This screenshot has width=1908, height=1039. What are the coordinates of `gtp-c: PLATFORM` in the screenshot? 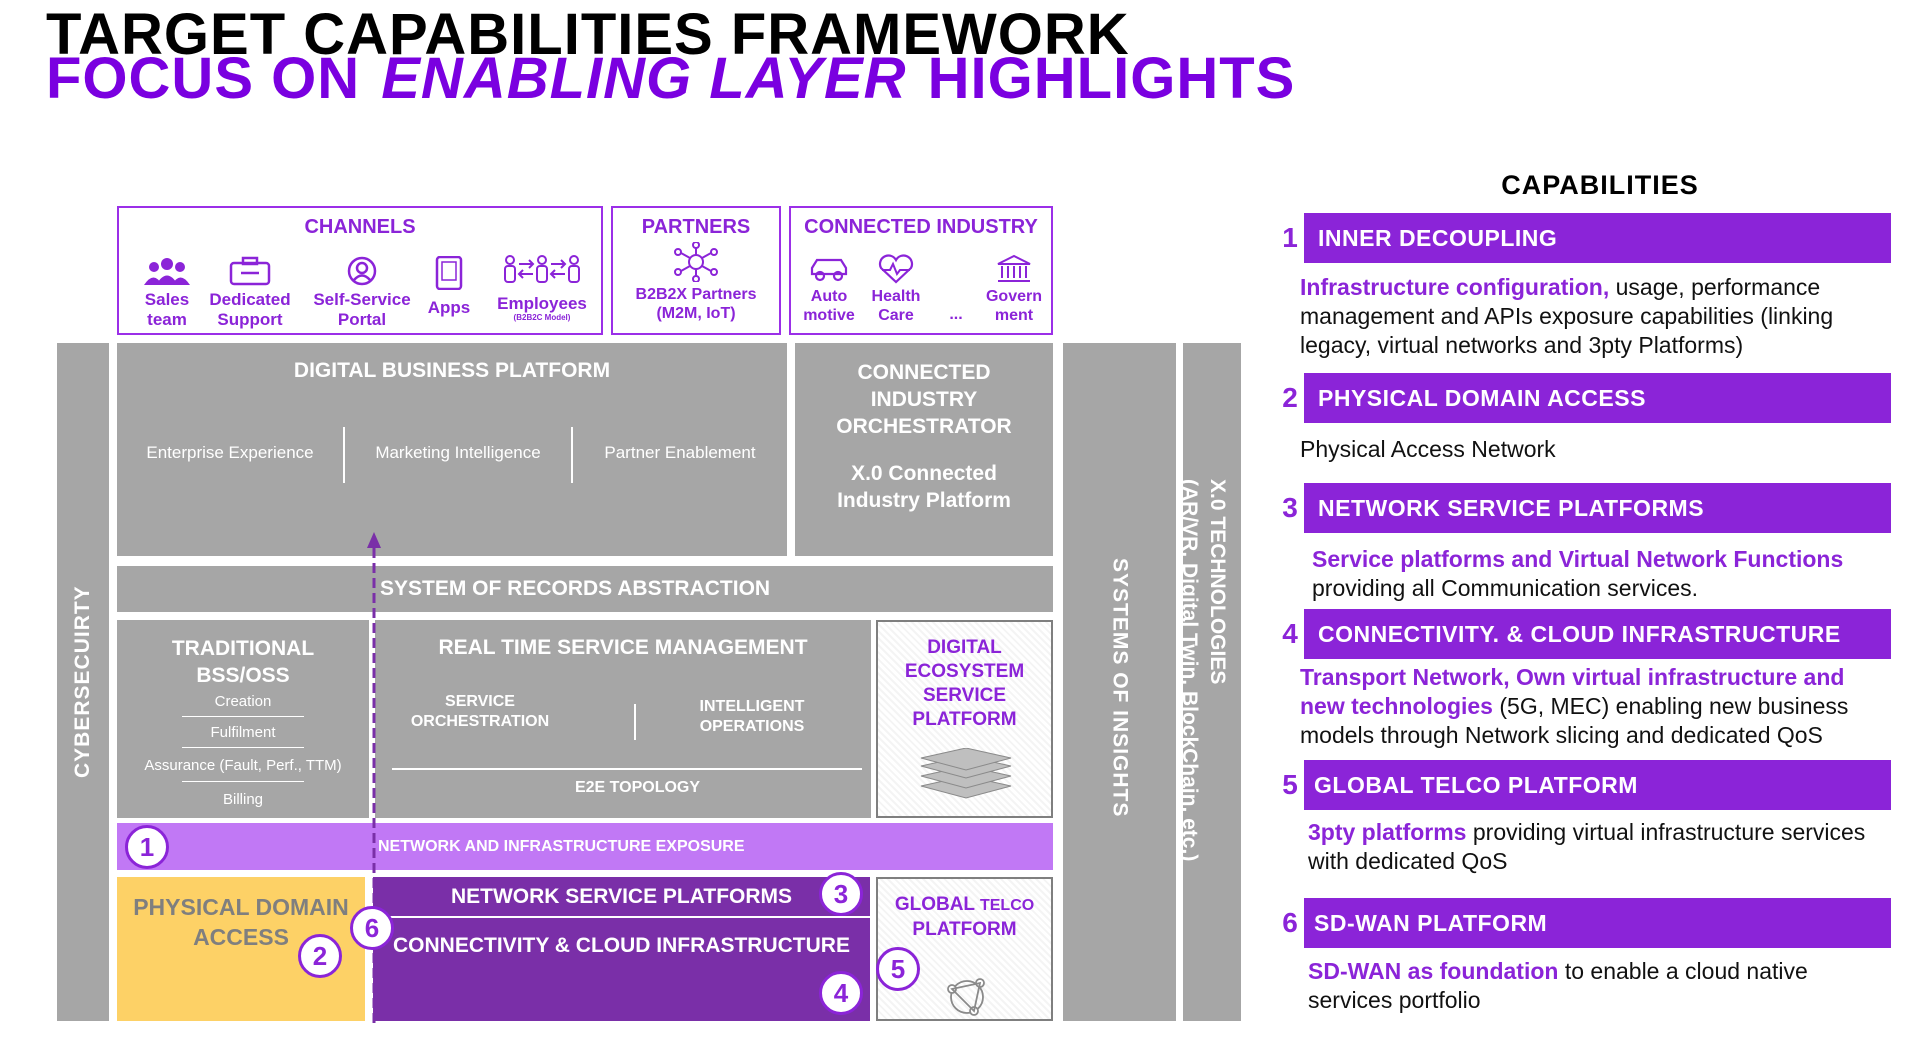 It's located at (964, 929).